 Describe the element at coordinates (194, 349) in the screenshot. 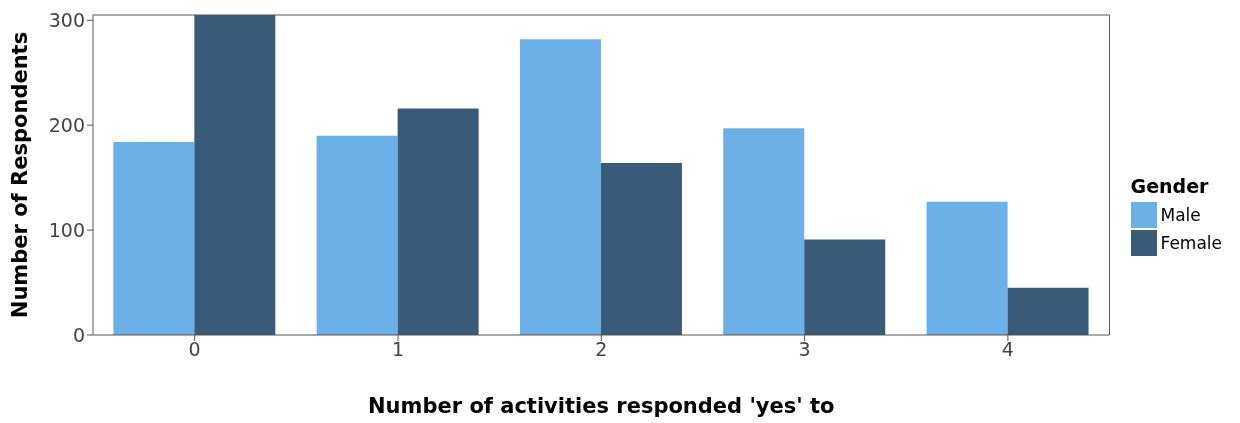

I see `x-tick-label: 0` at that location.